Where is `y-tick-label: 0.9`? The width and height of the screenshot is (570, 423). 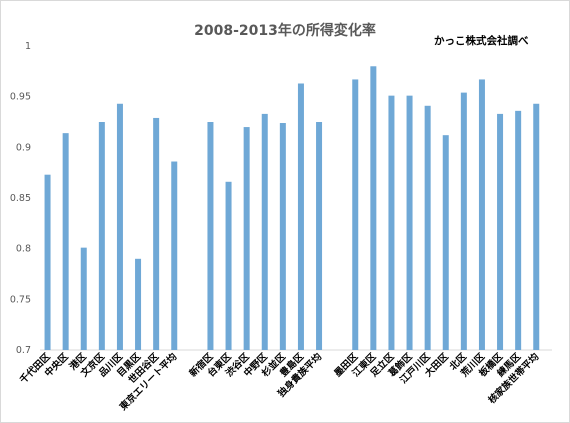
y-tick-label: 0.9 is located at coordinates (23, 147).